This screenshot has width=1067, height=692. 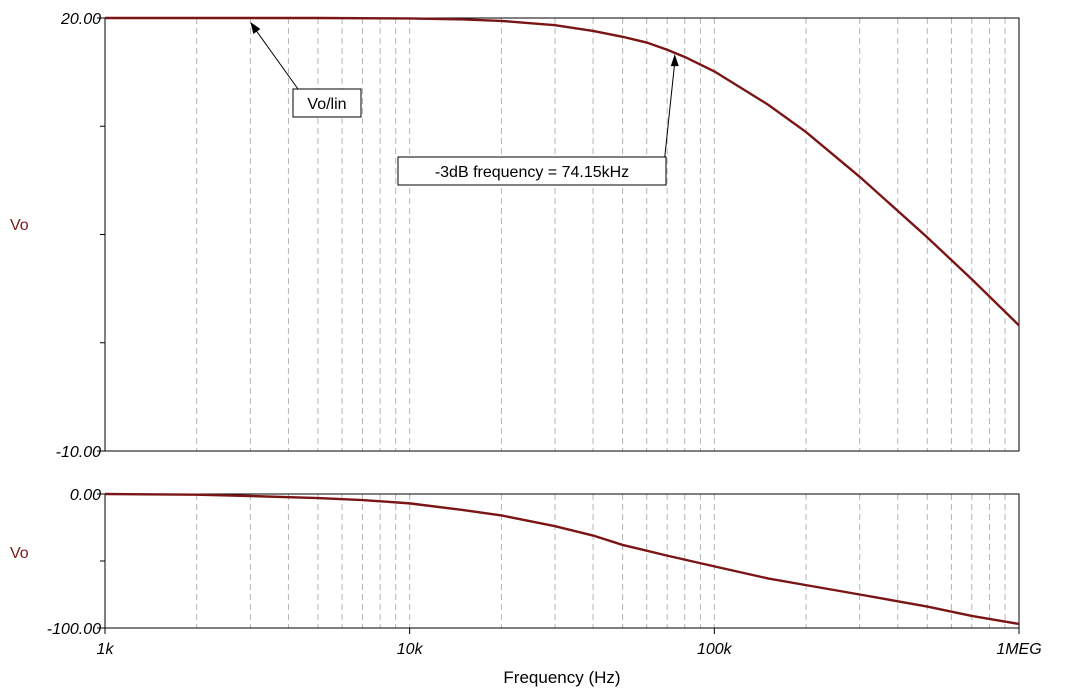 What do you see at coordinates (106, 649) in the screenshot?
I see `x-tick-label: 1k` at bounding box center [106, 649].